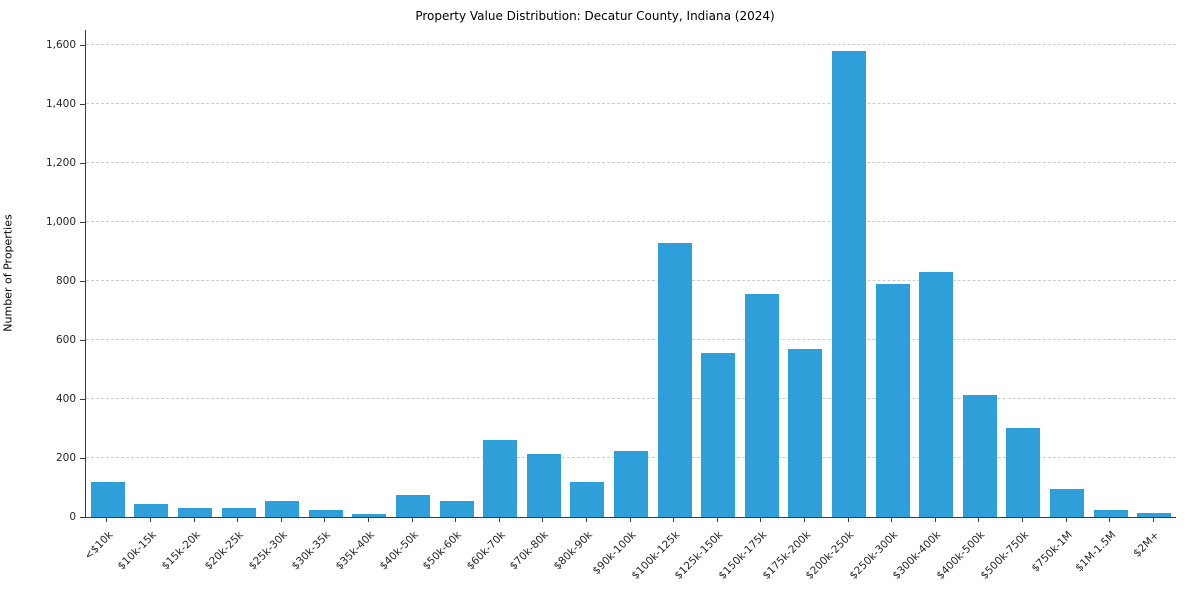 This screenshot has width=1190, height=590. I want to click on x-tick-label: $80k-90k, so click(573, 551).